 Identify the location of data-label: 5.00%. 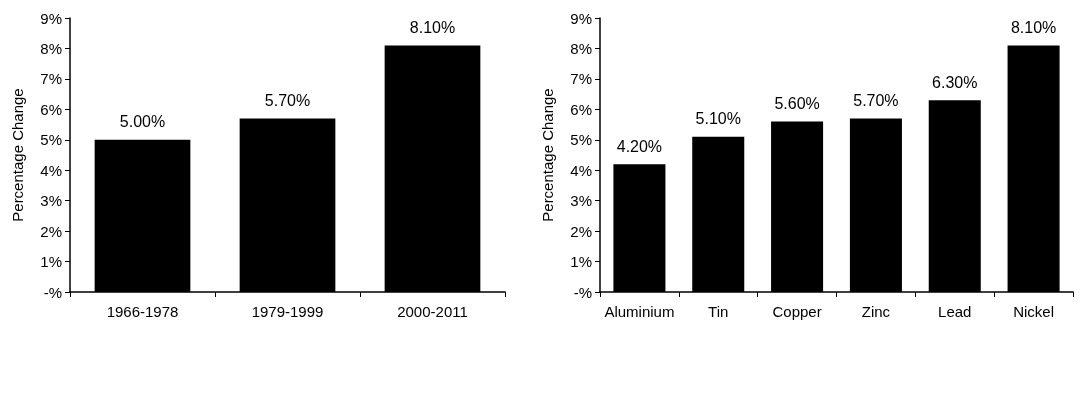
(142, 122).